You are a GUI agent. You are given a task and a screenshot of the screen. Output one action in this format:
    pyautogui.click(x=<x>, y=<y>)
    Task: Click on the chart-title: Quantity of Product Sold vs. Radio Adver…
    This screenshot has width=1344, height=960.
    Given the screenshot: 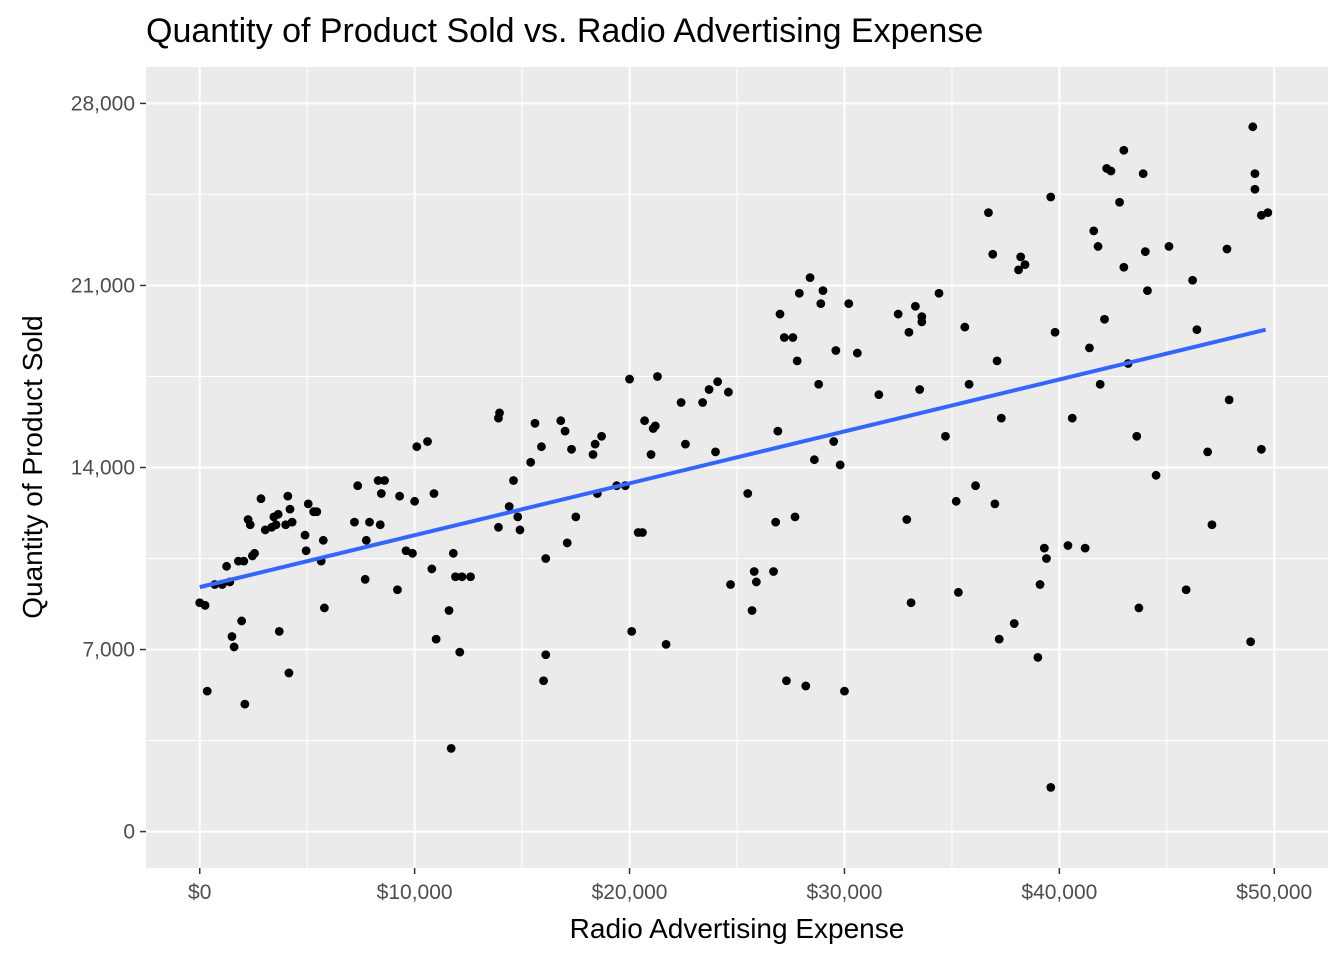 What is the action you would take?
    pyautogui.click(x=564, y=31)
    